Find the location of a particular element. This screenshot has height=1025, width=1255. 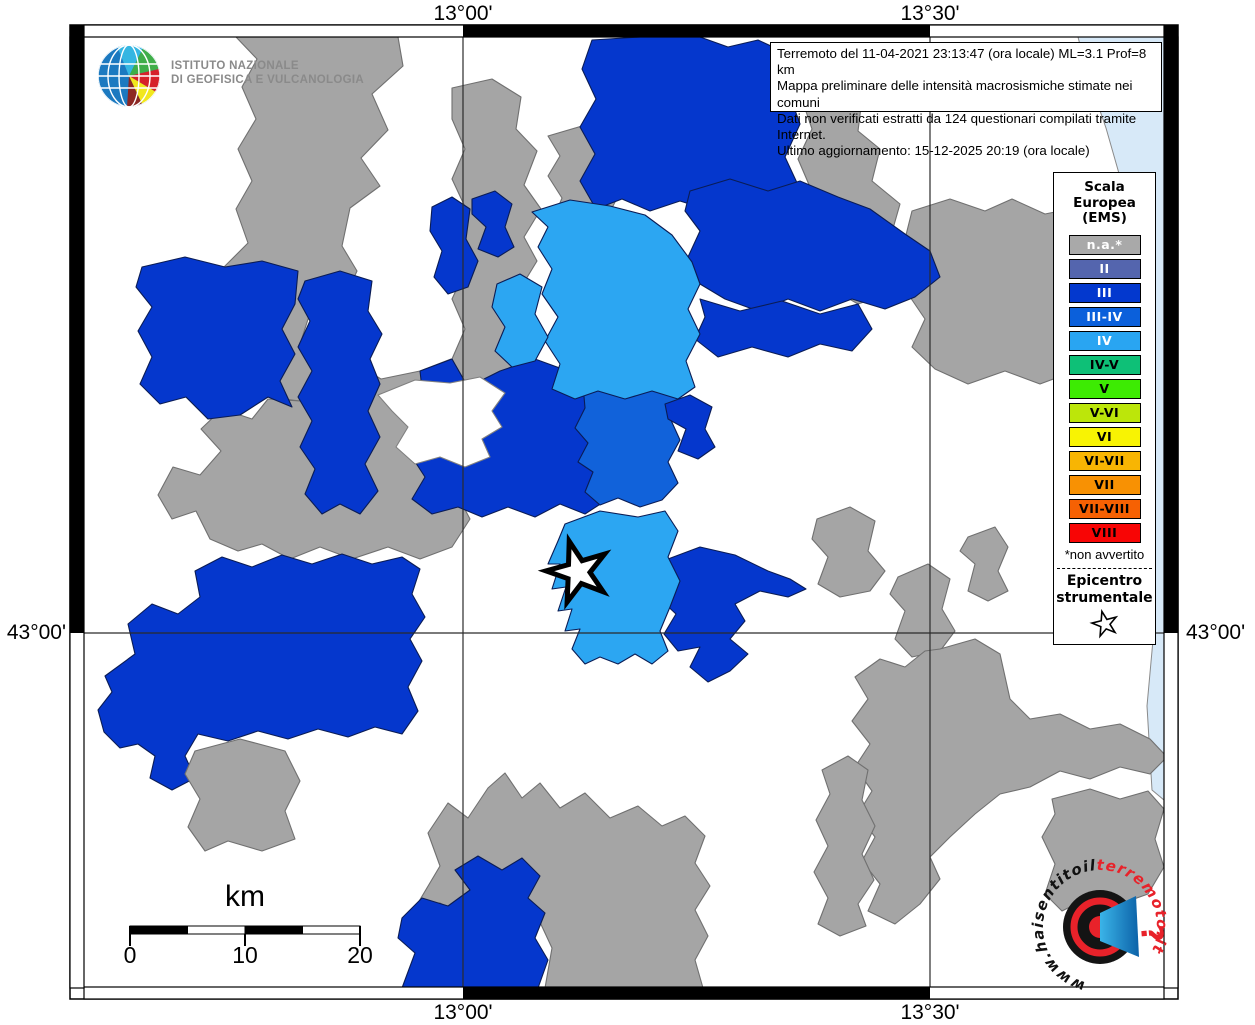

scalebar-tick-0: 0 is located at coordinates (130, 955).